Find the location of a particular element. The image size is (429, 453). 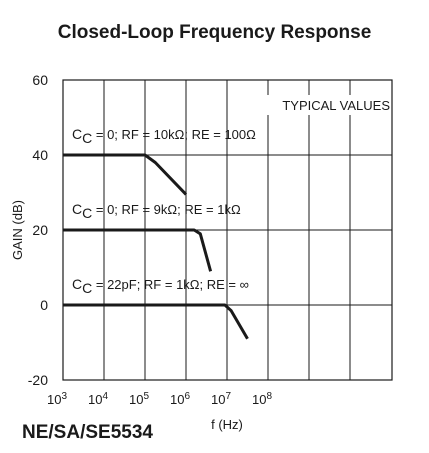

series-label-2: CC = 0; RF = 9kΩ; RE = 1kΩ is located at coordinates (156, 211).